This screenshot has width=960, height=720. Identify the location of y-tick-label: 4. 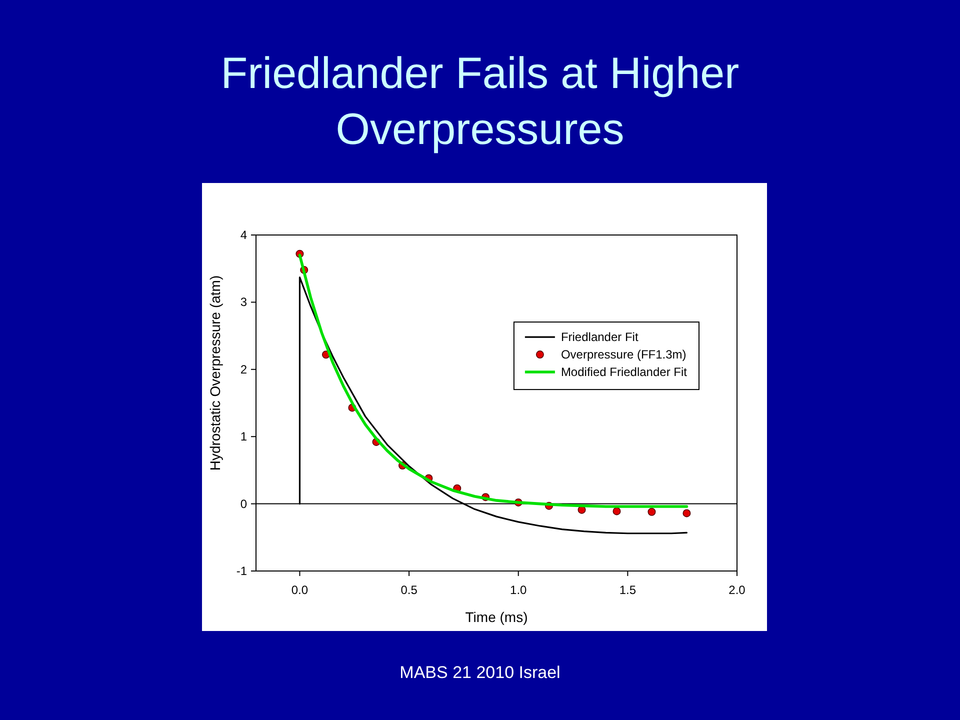
(244, 235).